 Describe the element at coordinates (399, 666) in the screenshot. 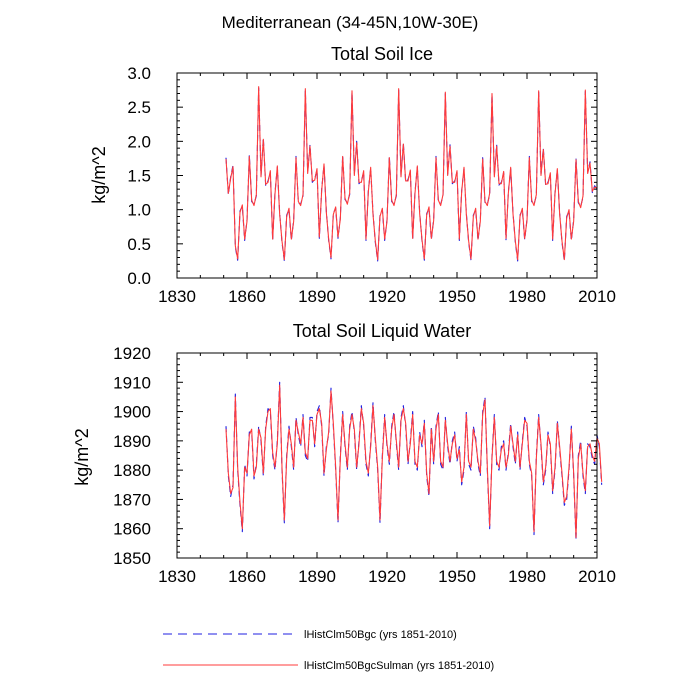

I see `legend-label-sulman: lHistClm50BgcSulman (yrs 1851-2010)` at that location.